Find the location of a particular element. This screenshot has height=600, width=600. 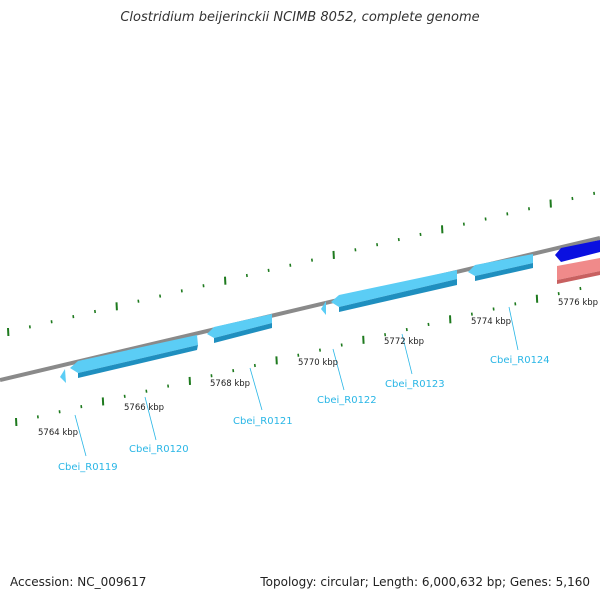

scale-label: 5776 kbp is located at coordinates (578, 303).